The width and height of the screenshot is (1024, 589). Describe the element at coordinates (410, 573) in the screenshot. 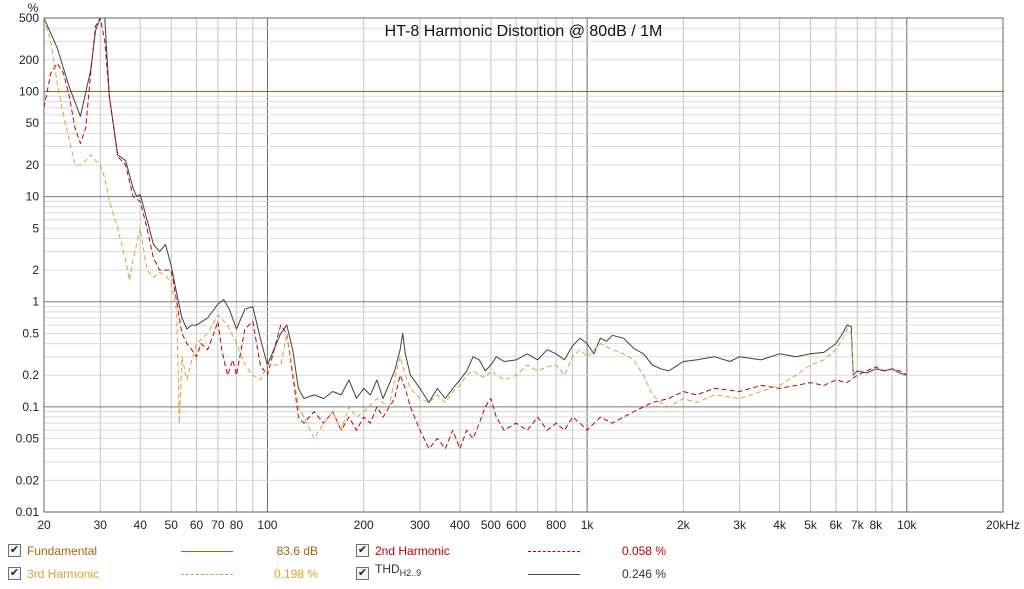

I see `thd-label-subscript: H2..9` at that location.